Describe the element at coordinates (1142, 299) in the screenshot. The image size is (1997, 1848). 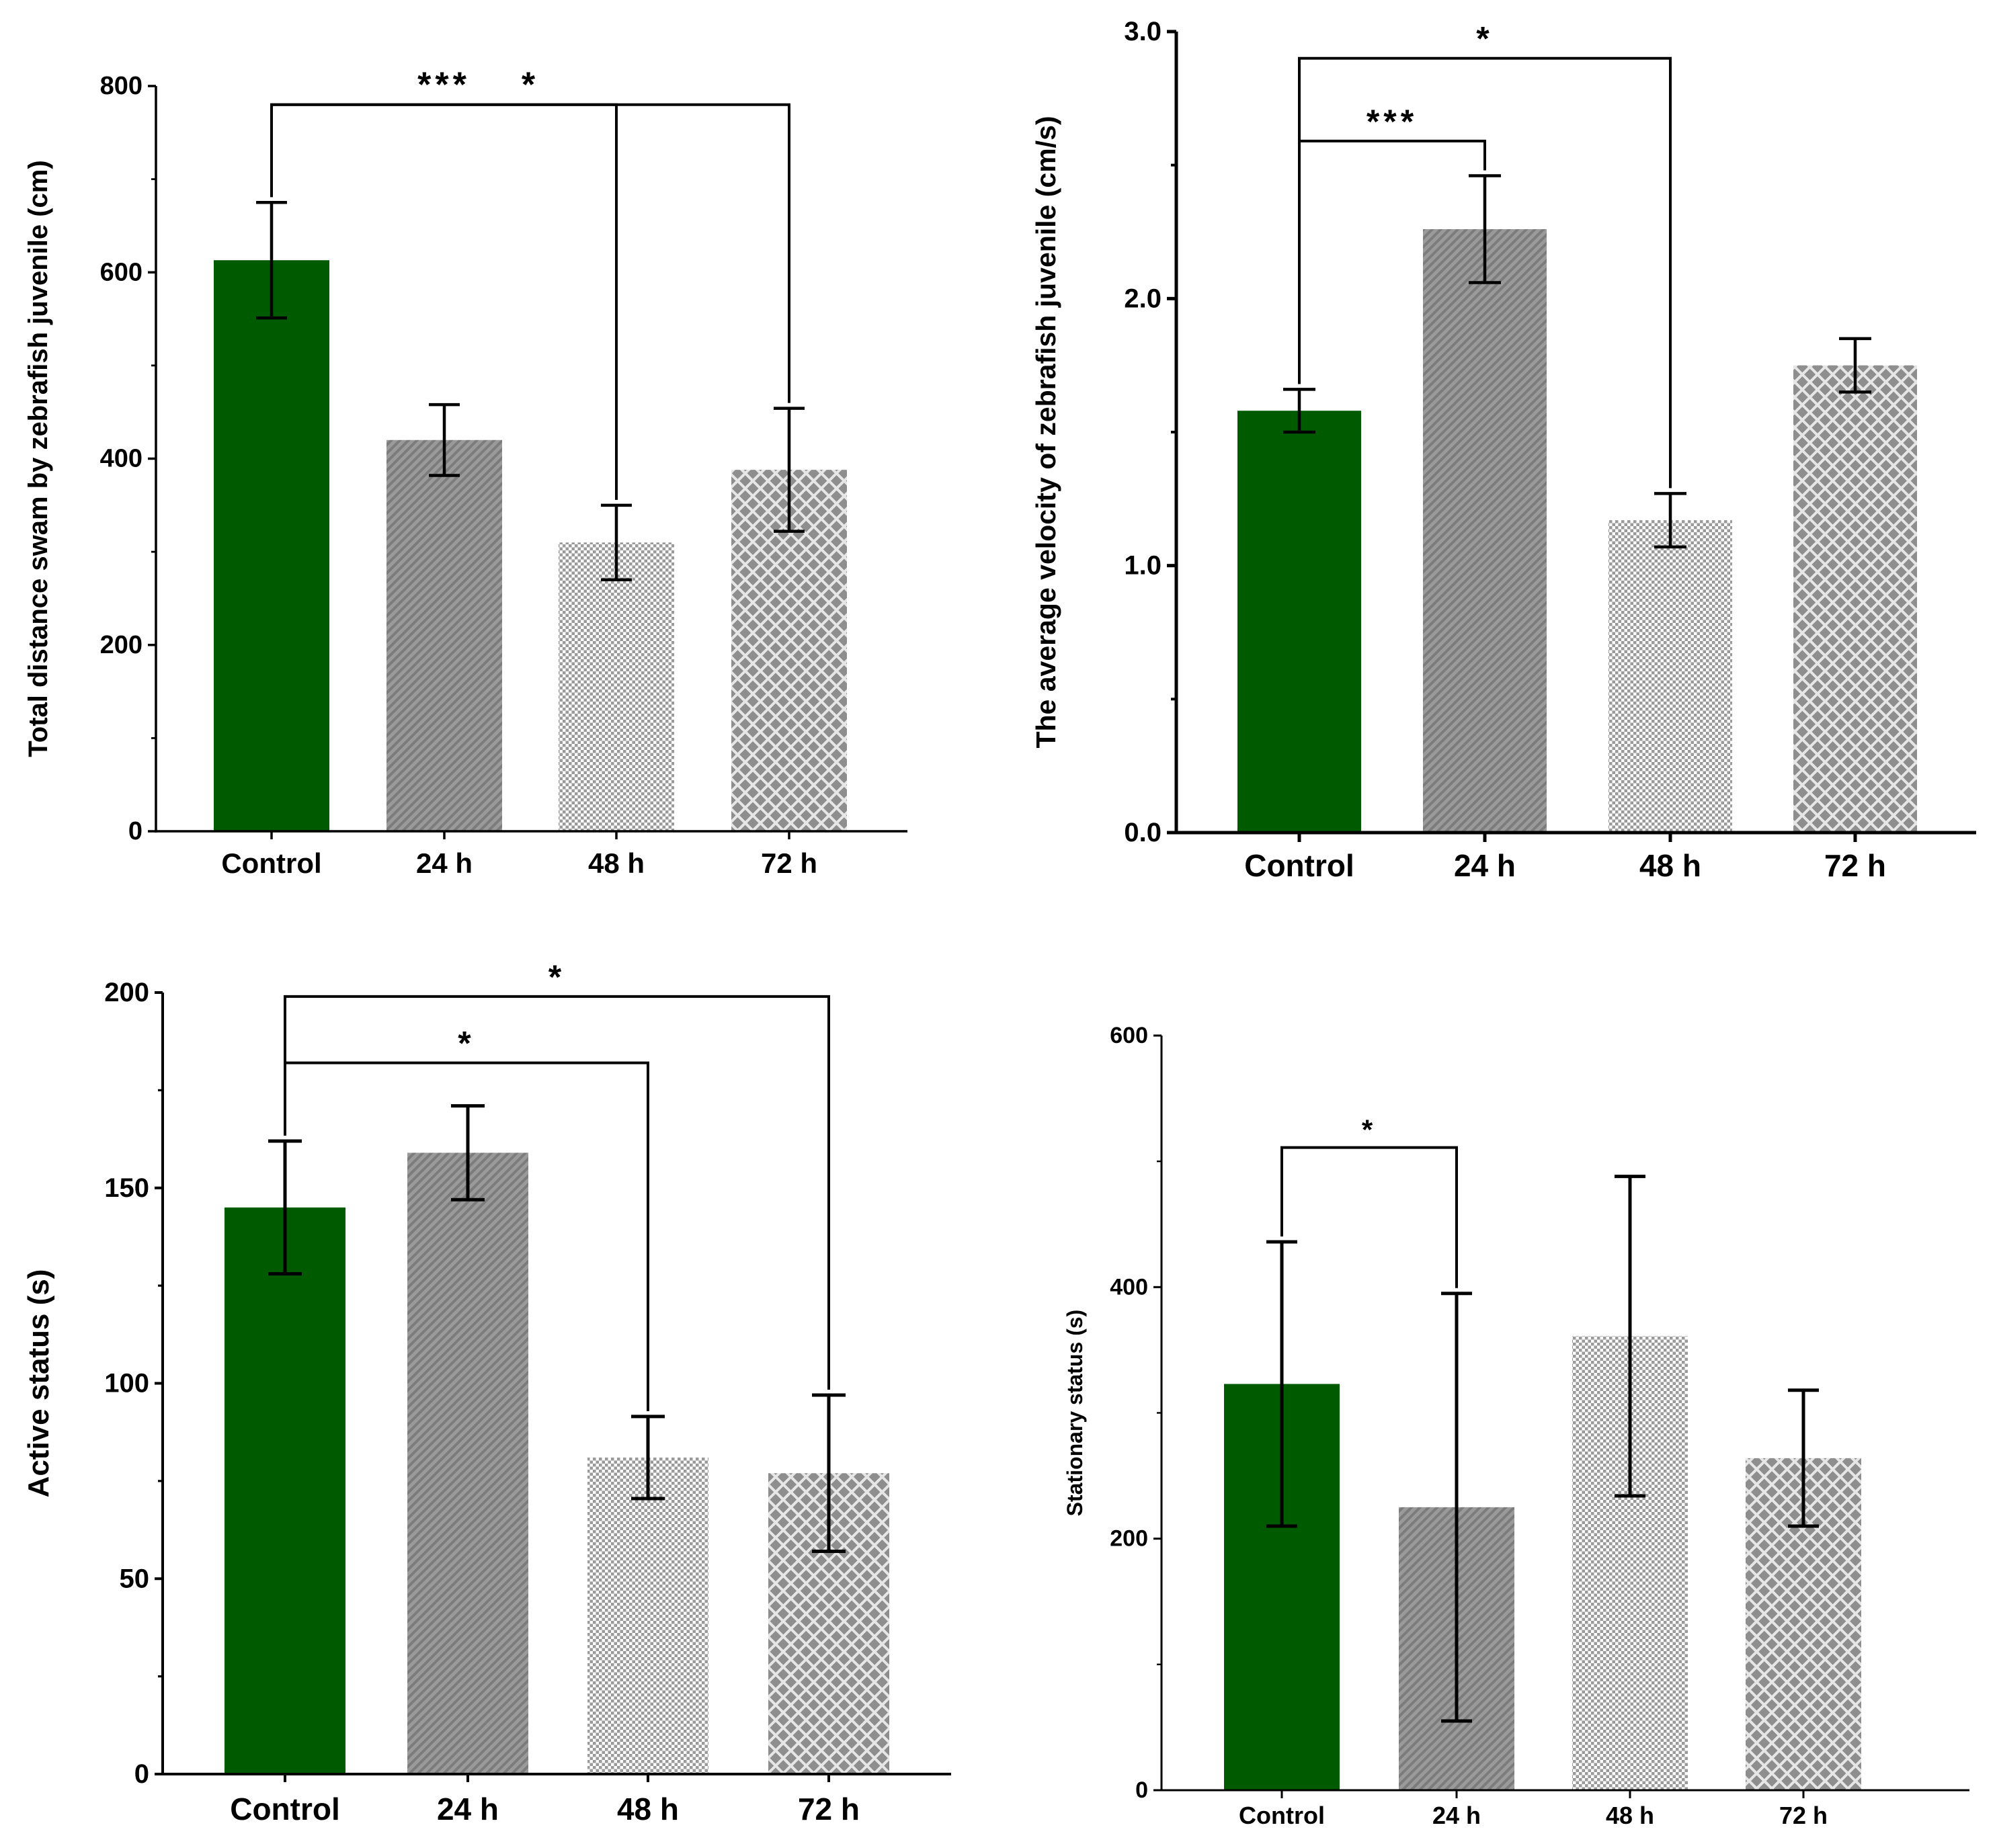
I see `y-tick-label: 2.0` at that location.